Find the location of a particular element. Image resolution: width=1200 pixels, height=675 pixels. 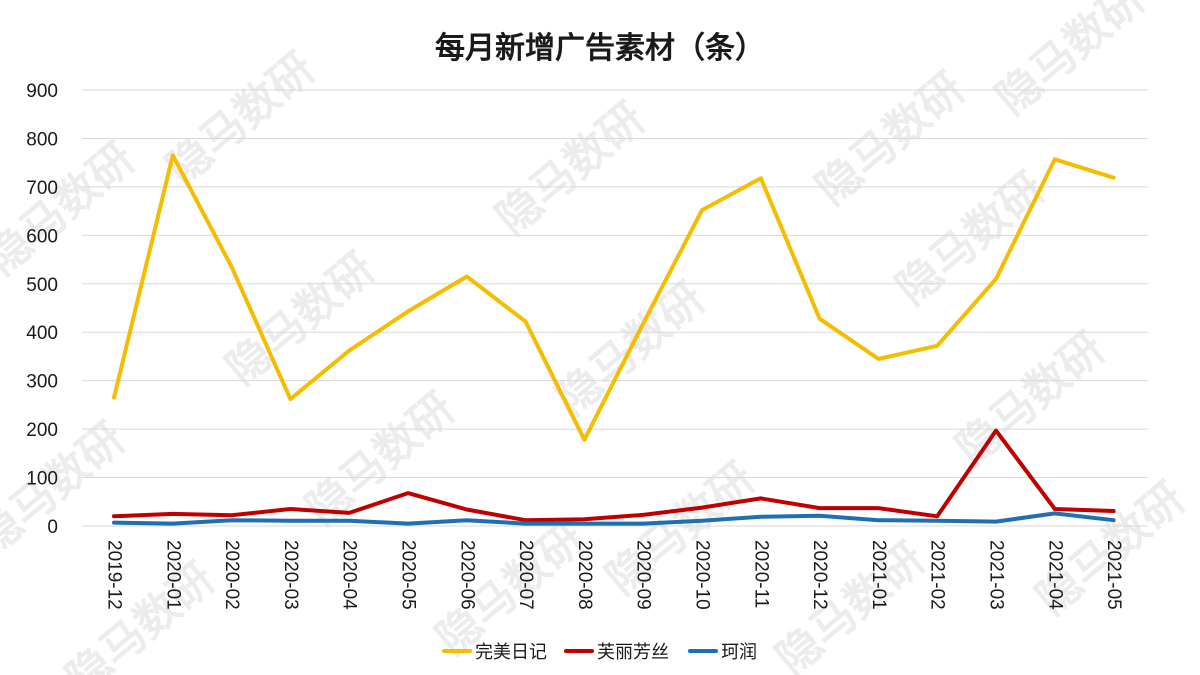

x-tick-label: 2020-03 is located at coordinates (290, 575).